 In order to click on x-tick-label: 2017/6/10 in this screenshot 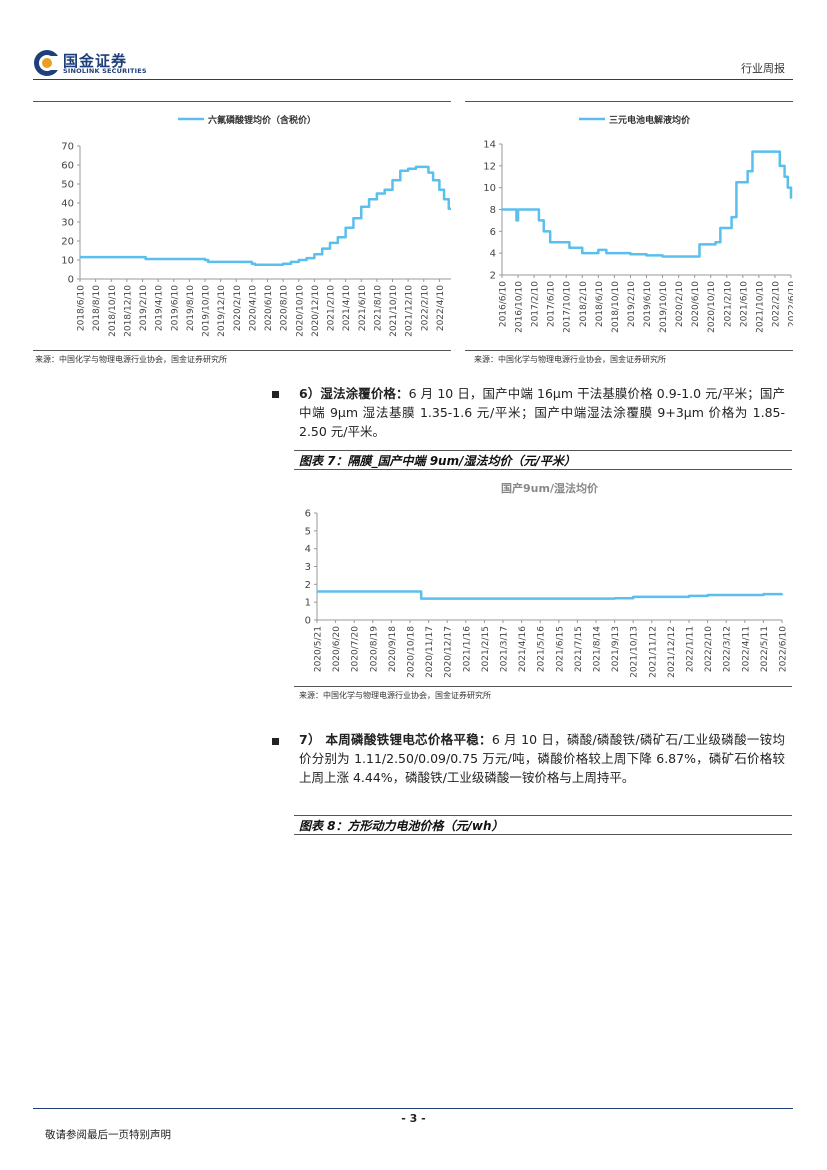, I will do `click(552, 304)`.